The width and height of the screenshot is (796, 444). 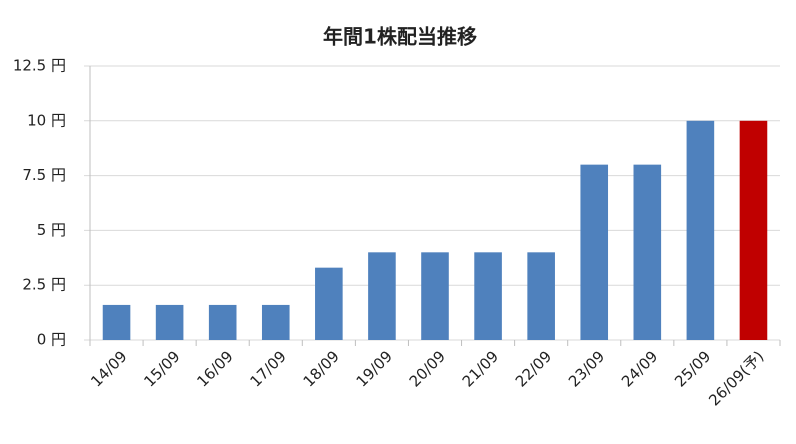 I want to click on y-tick-label: 12.5 円, so click(x=39, y=66).